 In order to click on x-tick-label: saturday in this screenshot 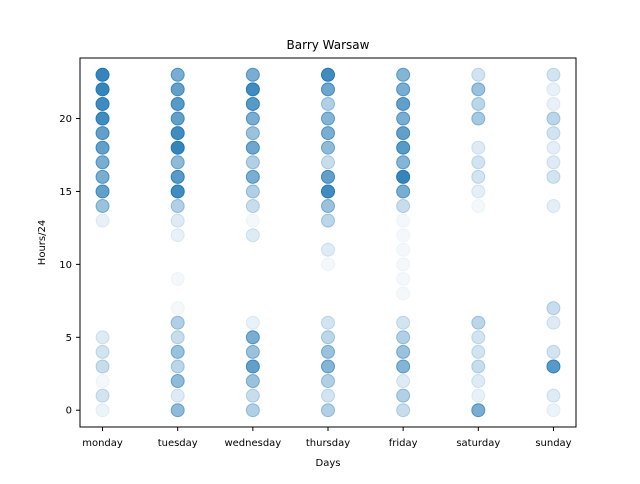, I will do `click(478, 443)`.